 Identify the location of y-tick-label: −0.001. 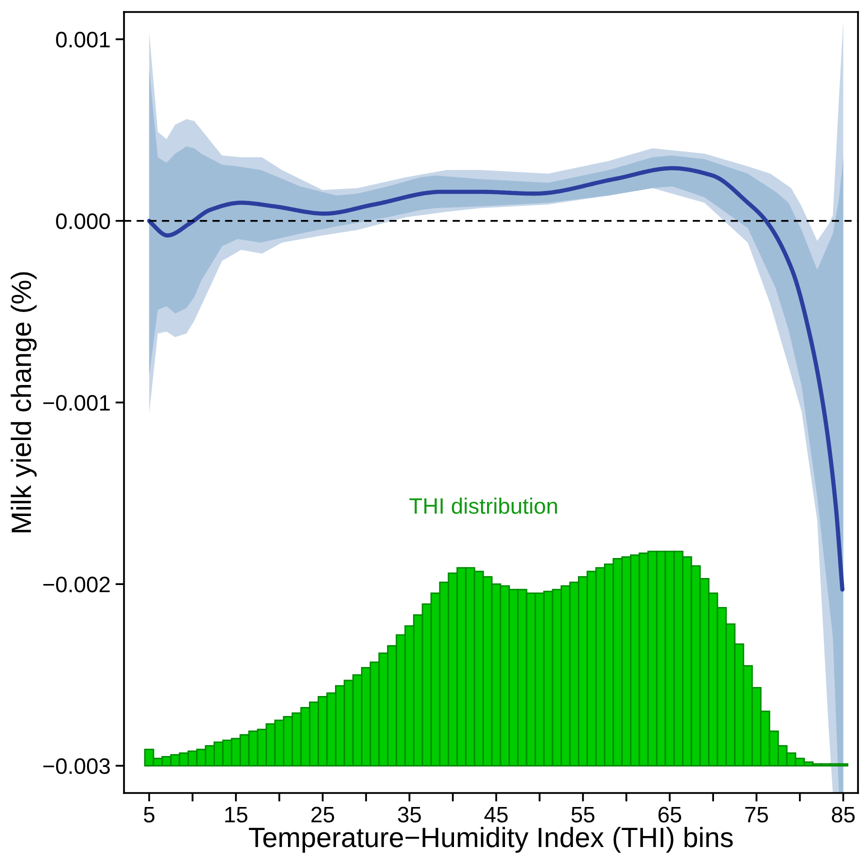
(76, 403).